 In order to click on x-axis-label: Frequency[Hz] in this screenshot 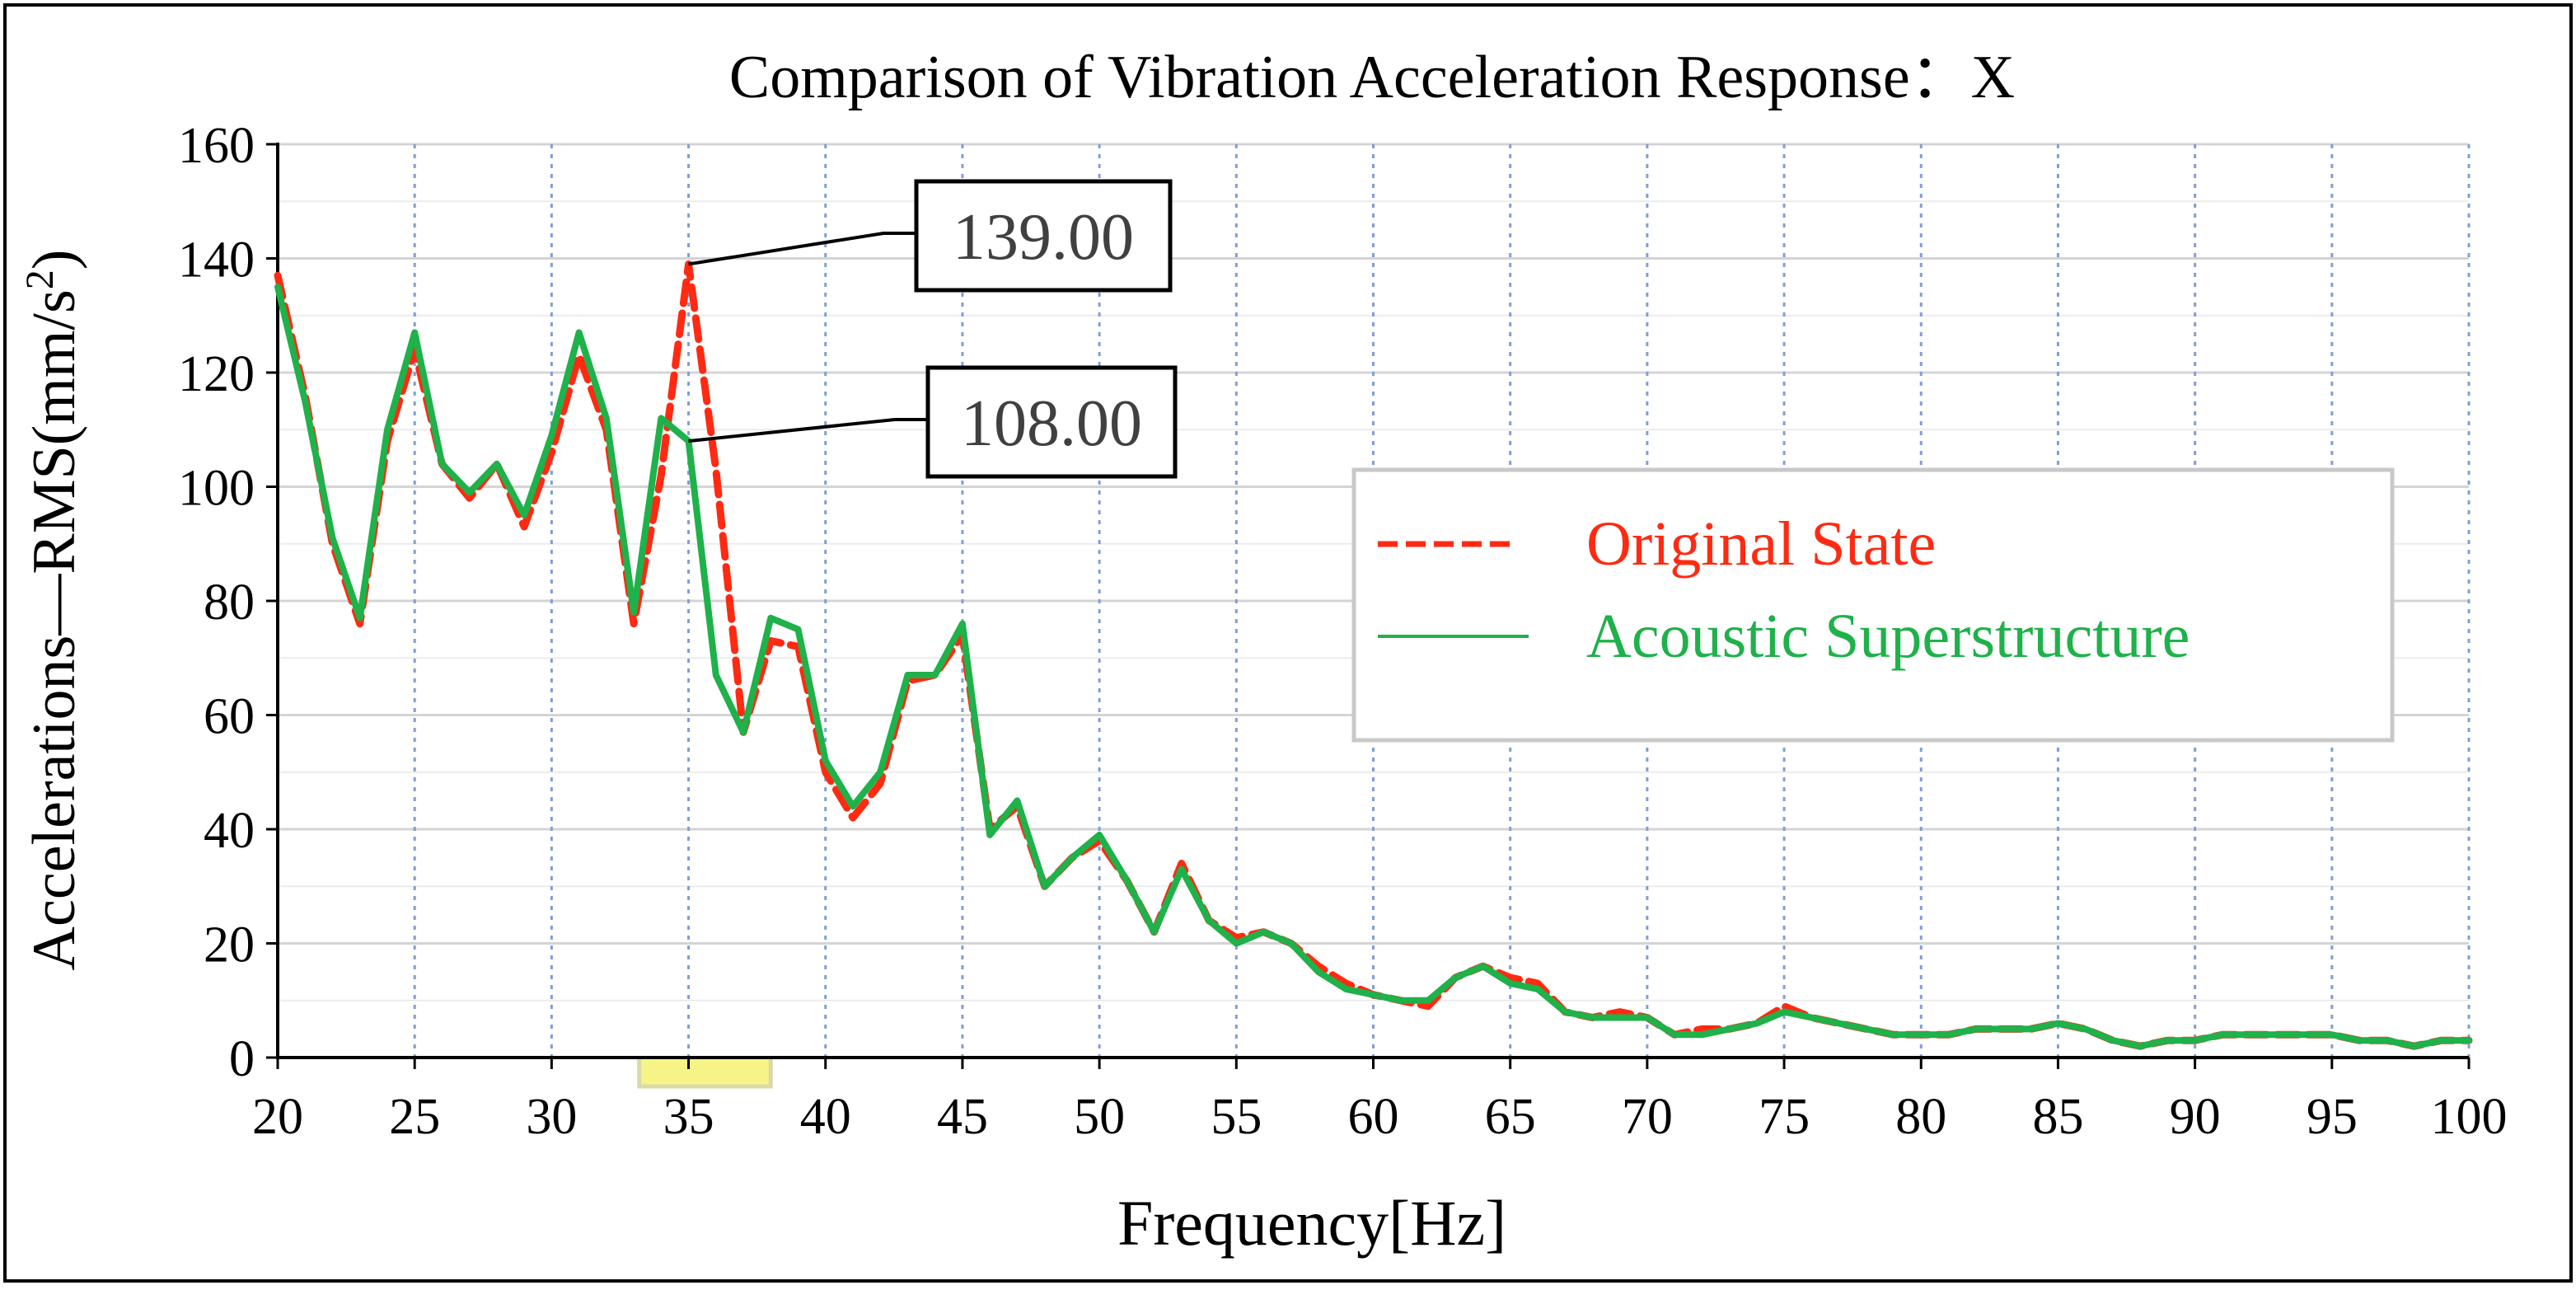, I will do `click(1311, 1223)`.